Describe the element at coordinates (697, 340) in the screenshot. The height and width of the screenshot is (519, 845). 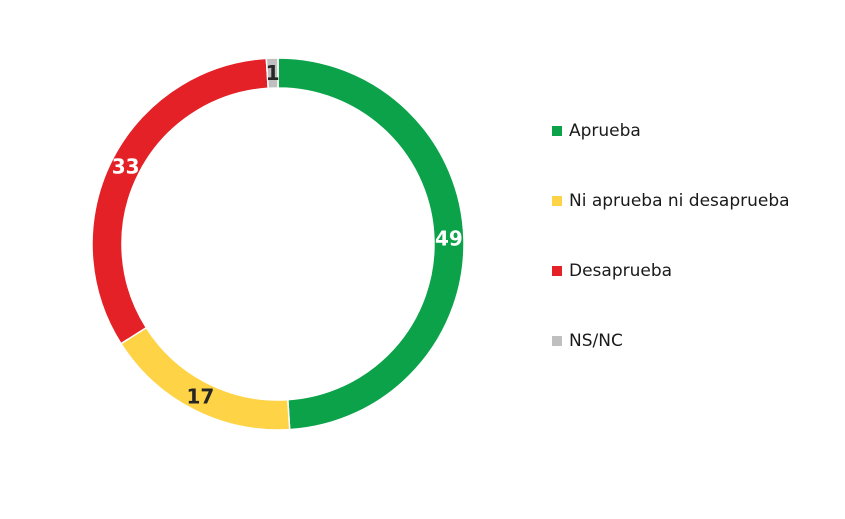
I see `legend-item-ns-nc: NS/NC` at that location.